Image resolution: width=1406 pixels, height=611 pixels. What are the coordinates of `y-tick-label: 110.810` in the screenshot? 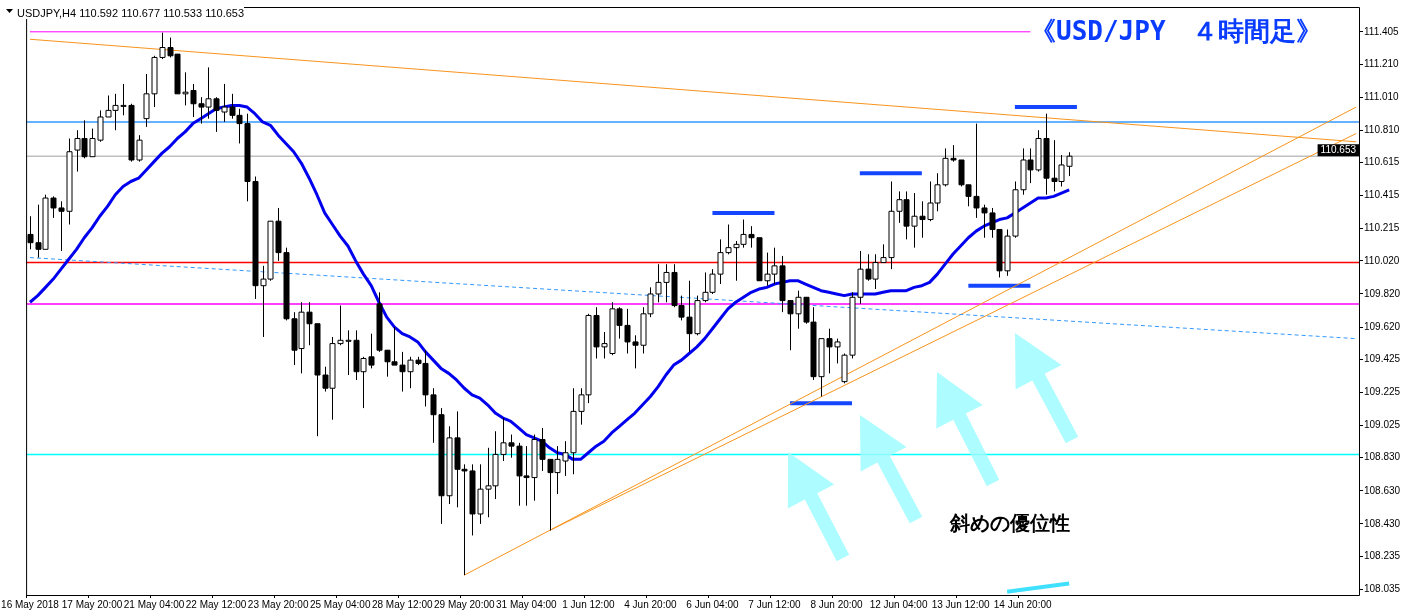 It's located at (1382, 129).